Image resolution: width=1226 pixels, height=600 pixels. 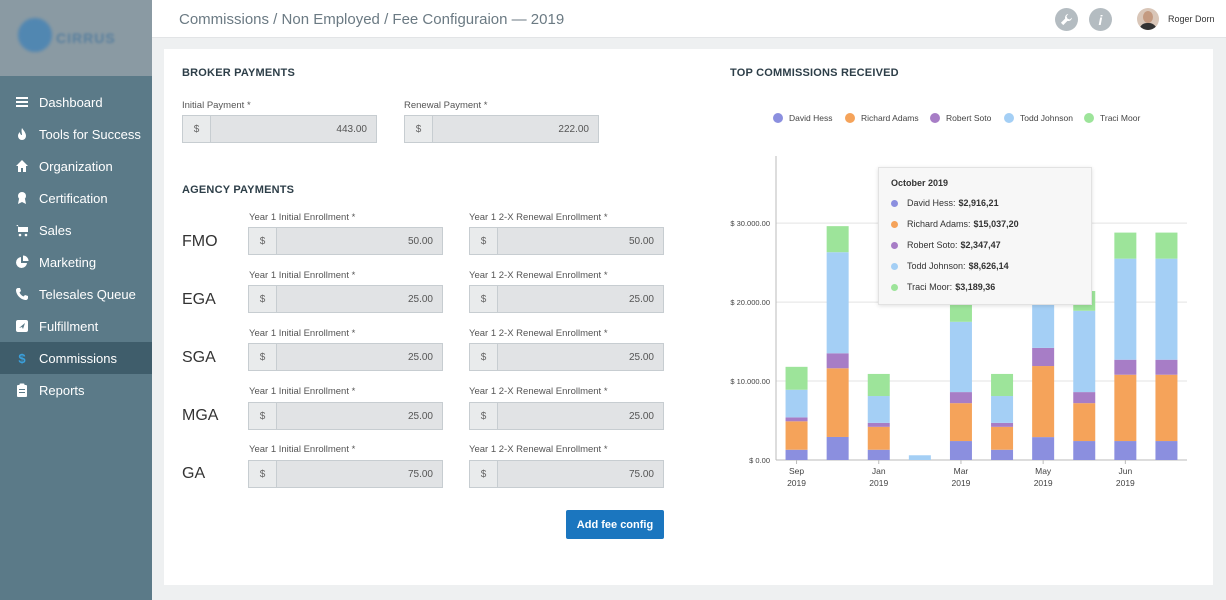 I want to click on tooltip-series-name: Robert Soto, so click(x=931, y=245).